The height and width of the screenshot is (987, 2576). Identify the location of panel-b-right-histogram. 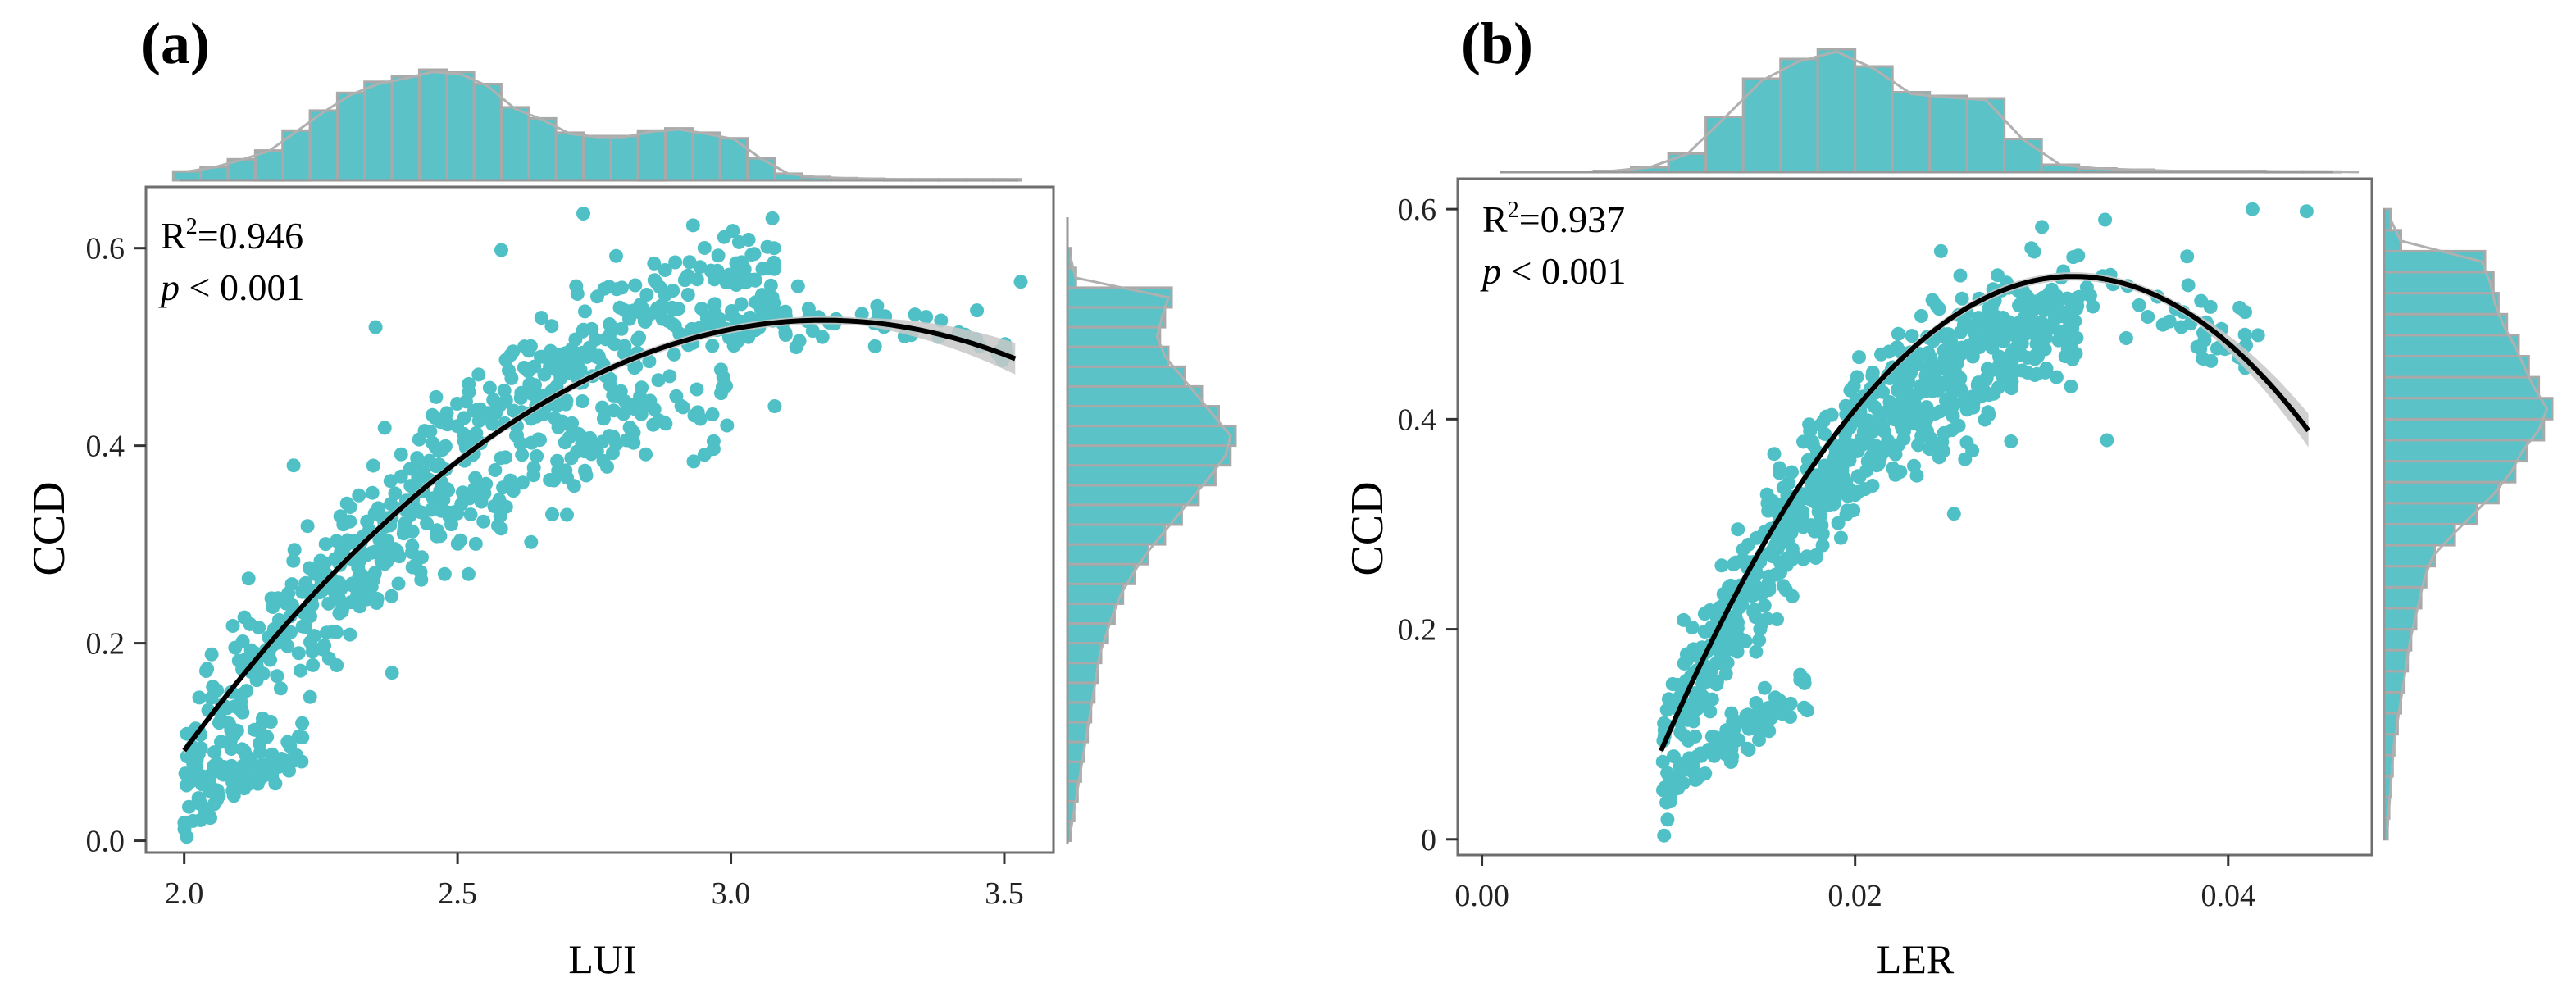
(2469, 524).